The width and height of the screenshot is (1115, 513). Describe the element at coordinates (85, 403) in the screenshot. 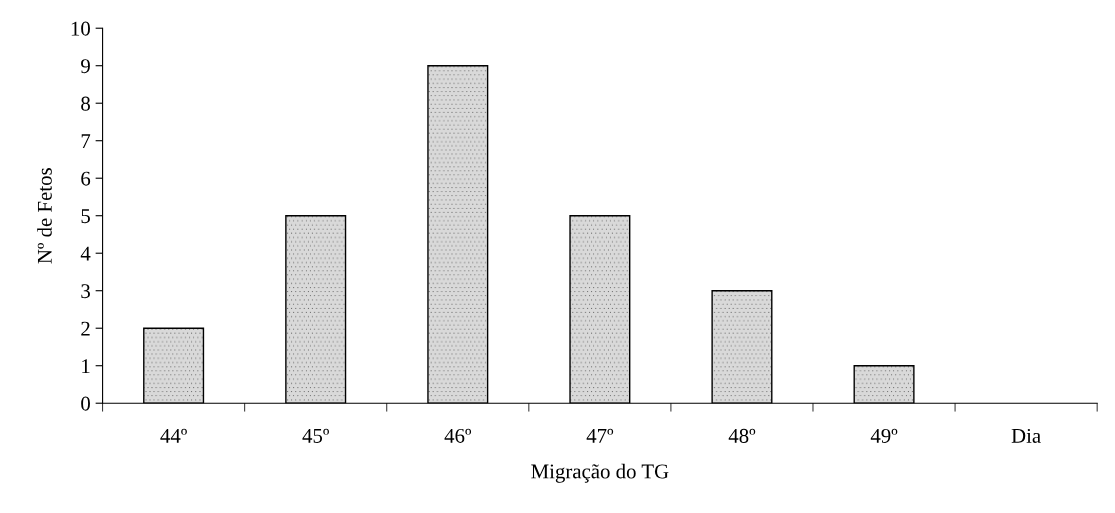

I see `y-tick-label: 0` at that location.